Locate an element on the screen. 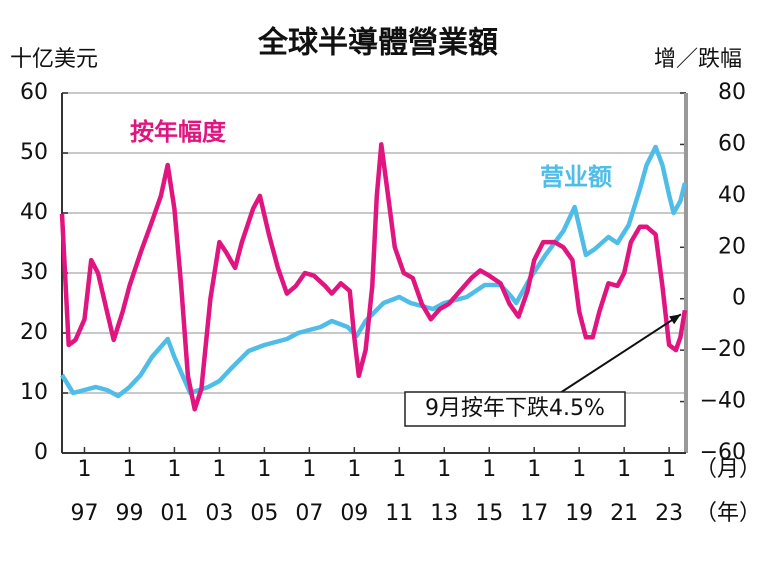 Image resolution: width=776 pixels, height=561 pixels. annotation-arrowhead is located at coordinates (675, 319).